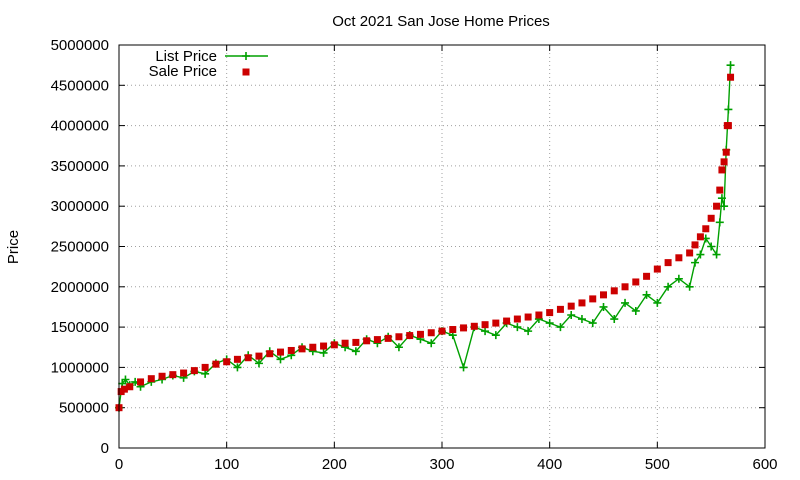 The width and height of the screenshot is (800, 480). I want to click on legend-label-list-price: List Price, so click(186, 56).